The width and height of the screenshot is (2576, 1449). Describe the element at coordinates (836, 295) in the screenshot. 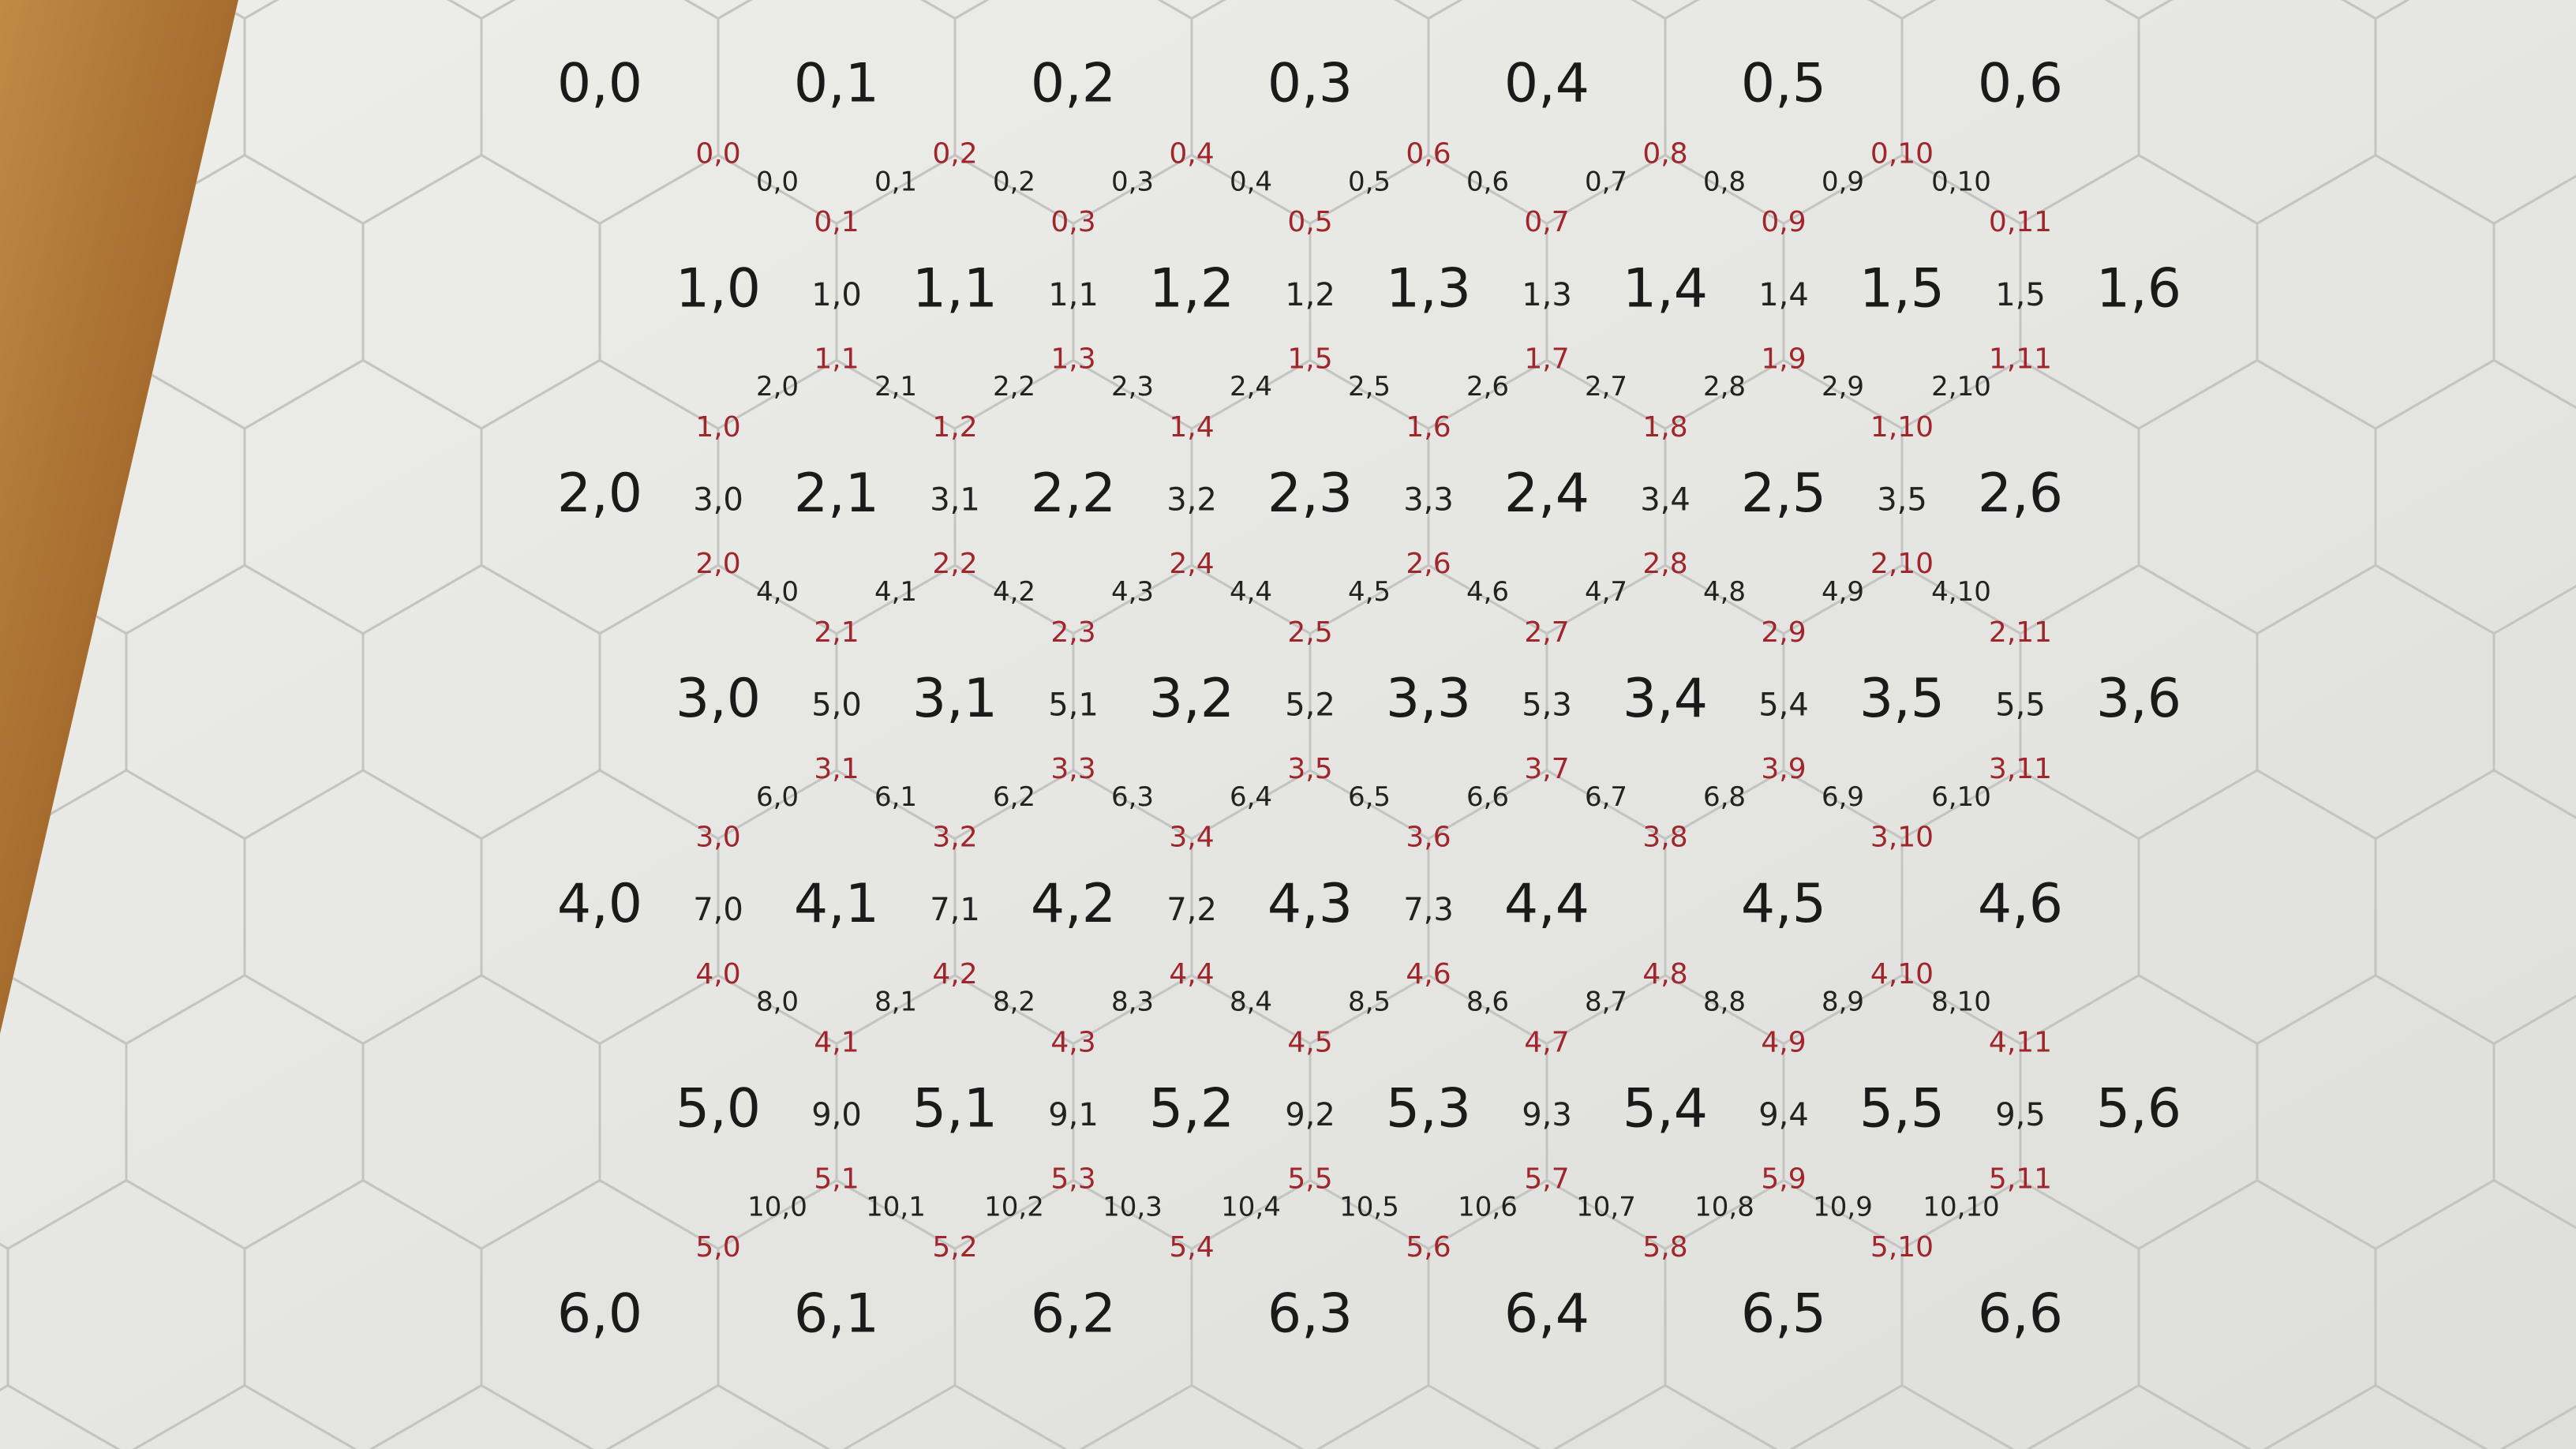

I see `wall-label: 1,0` at that location.